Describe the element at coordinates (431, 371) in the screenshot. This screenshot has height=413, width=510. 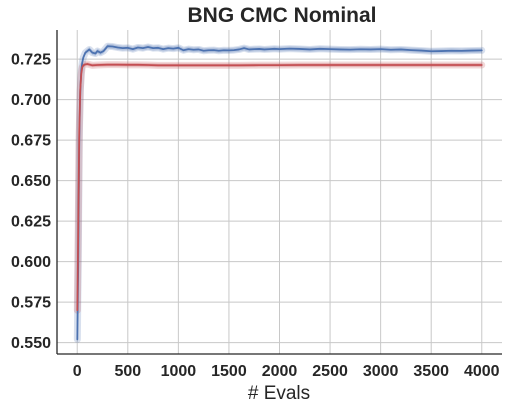
I see `x-tick-label: 3500` at that location.